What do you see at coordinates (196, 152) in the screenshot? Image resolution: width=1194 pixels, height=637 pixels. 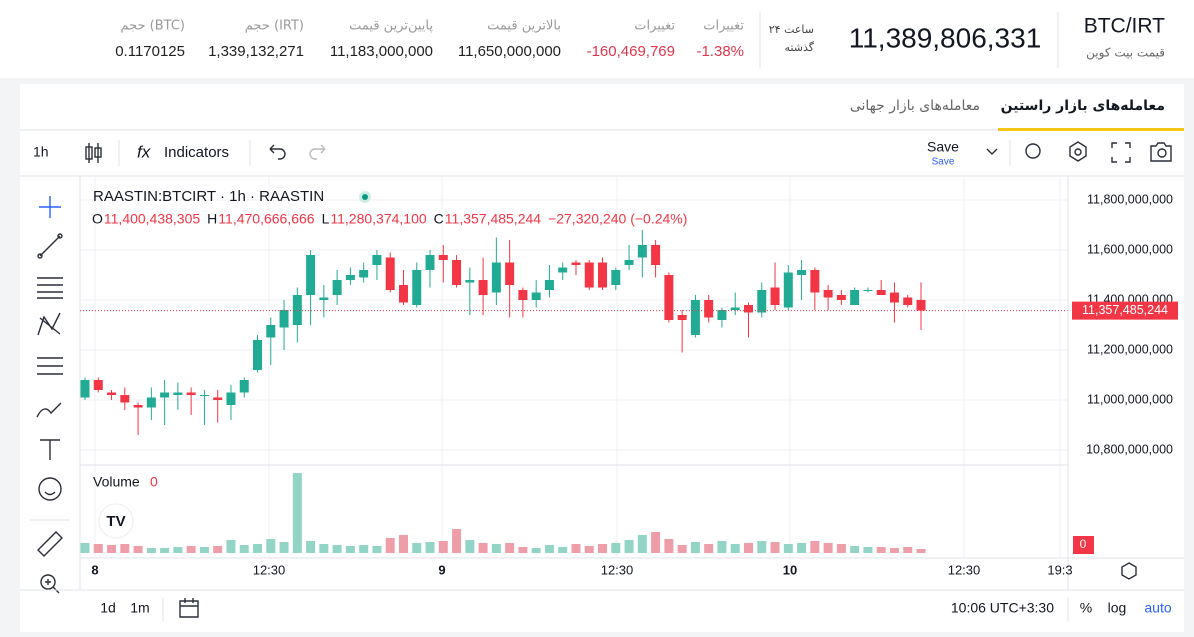 I see `indicators: Indicators` at bounding box center [196, 152].